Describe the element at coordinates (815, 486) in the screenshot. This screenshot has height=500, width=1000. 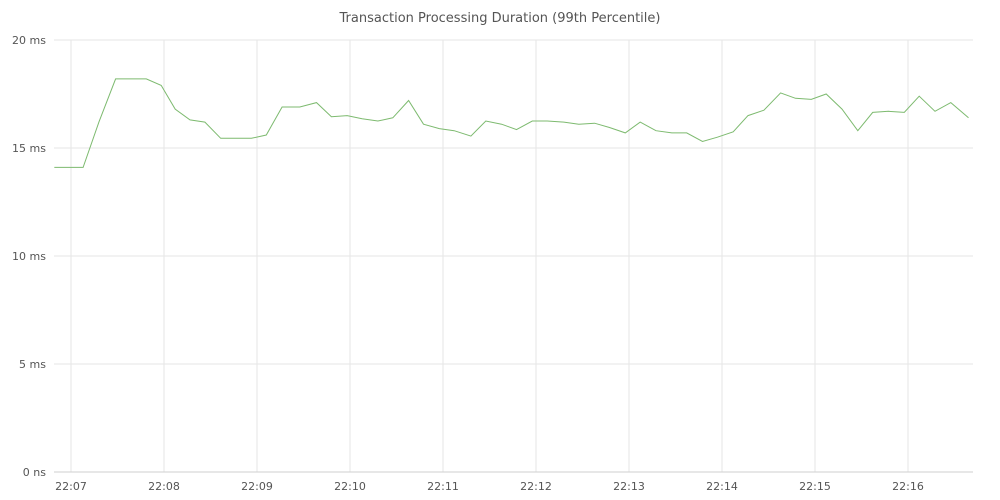
I see `x-tick-label: 22:15` at that location.